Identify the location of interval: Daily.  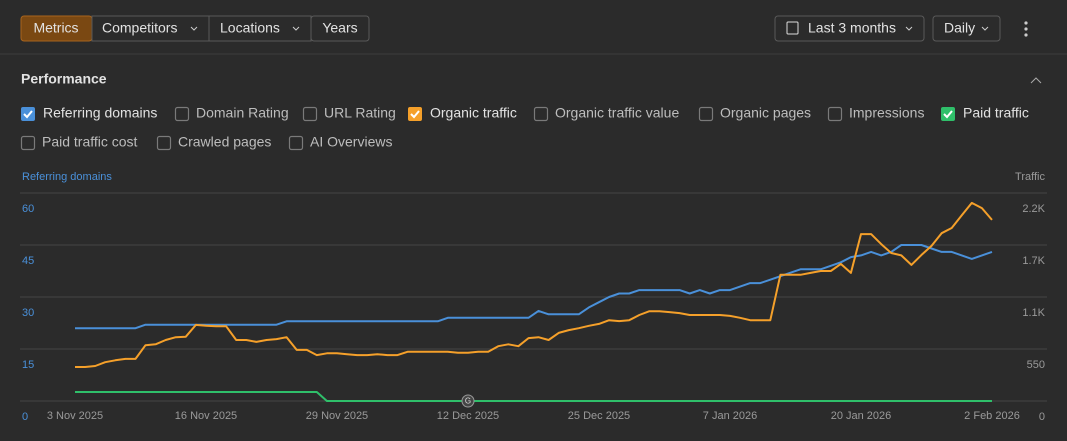
(959, 28).